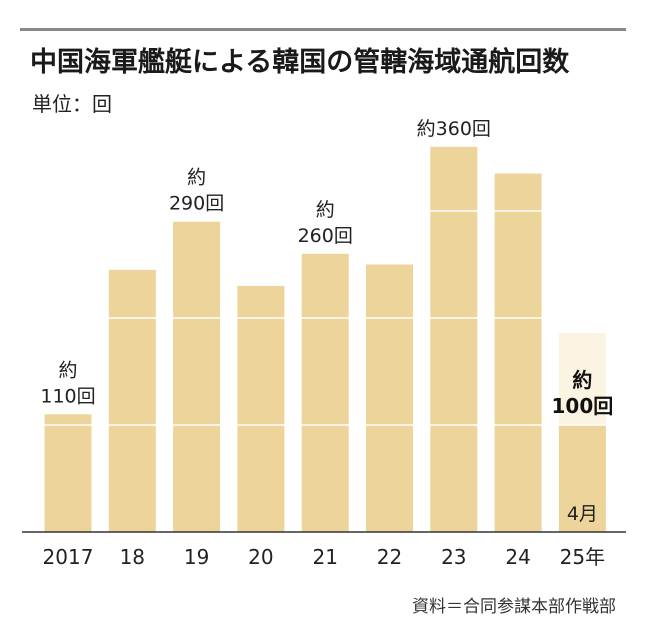  Describe the element at coordinates (196, 557) in the screenshot. I see `x-tick-label: 19` at that location.